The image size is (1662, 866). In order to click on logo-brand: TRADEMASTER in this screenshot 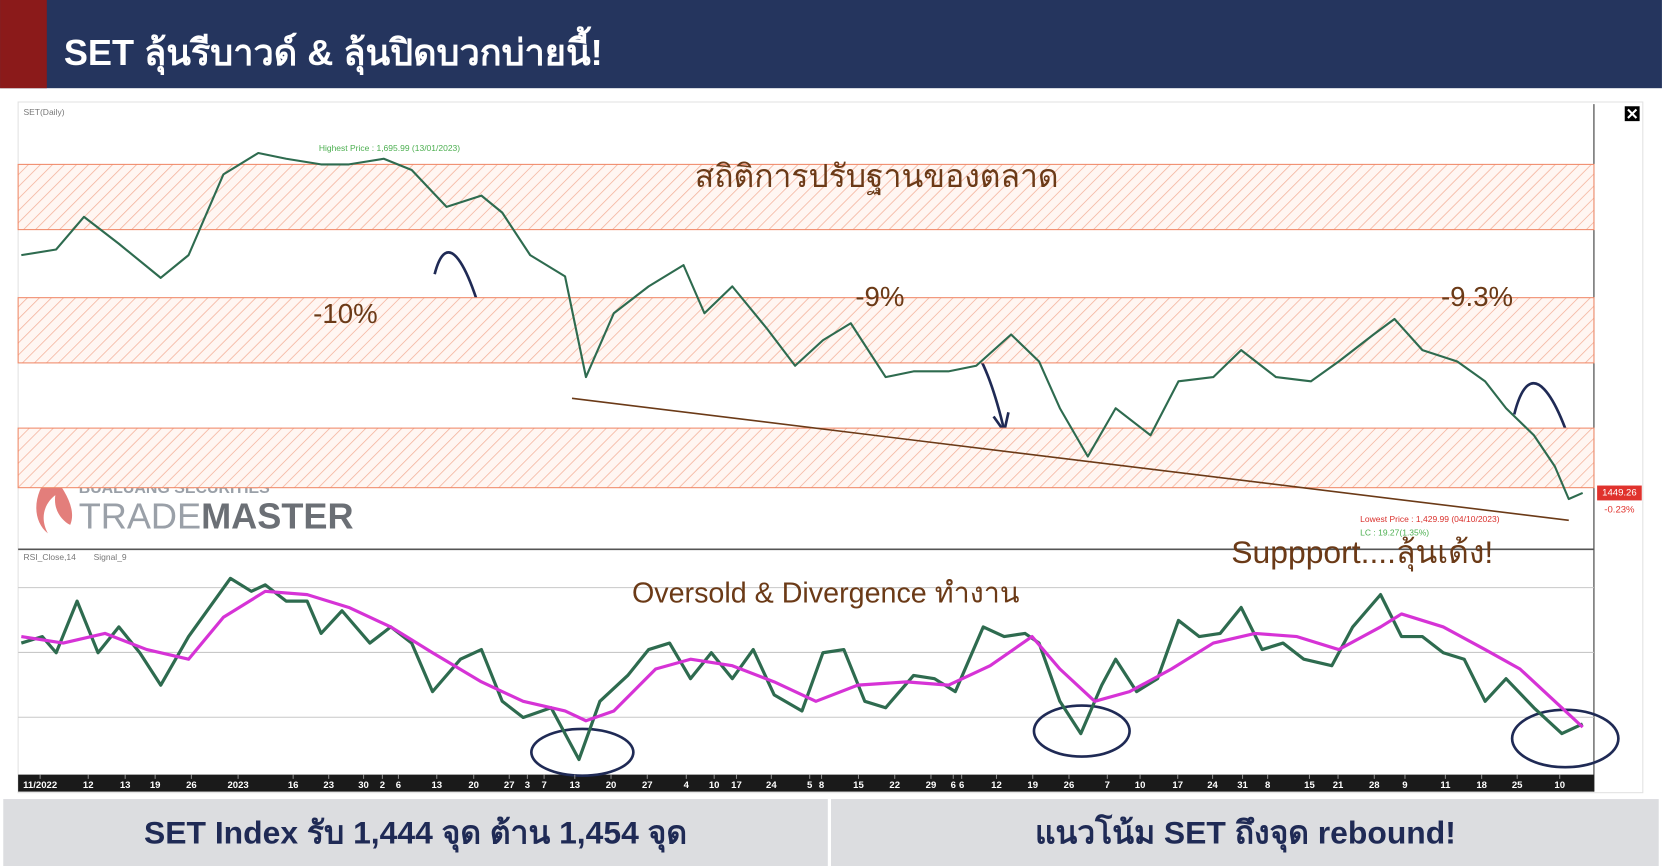, I will do `click(216, 515)`.